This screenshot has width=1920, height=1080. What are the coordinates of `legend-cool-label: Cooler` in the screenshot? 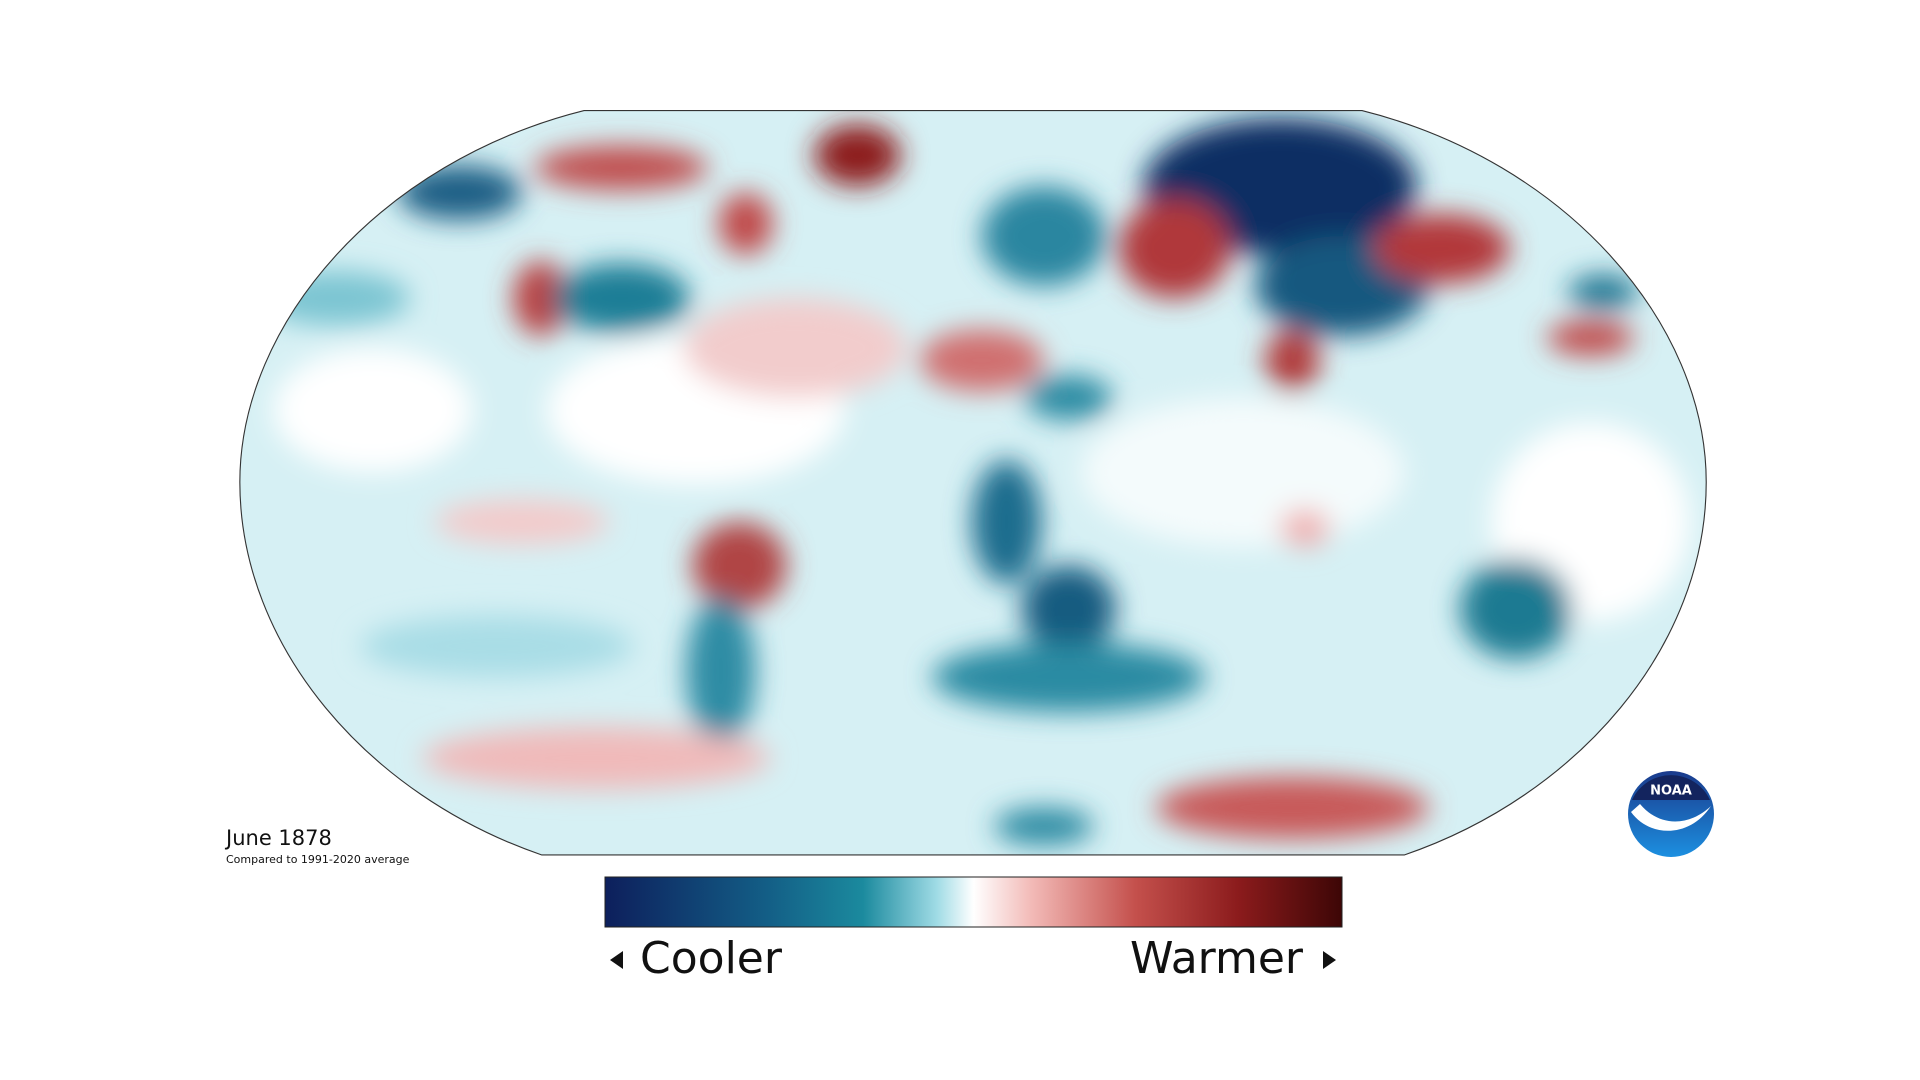 It's located at (711, 958).